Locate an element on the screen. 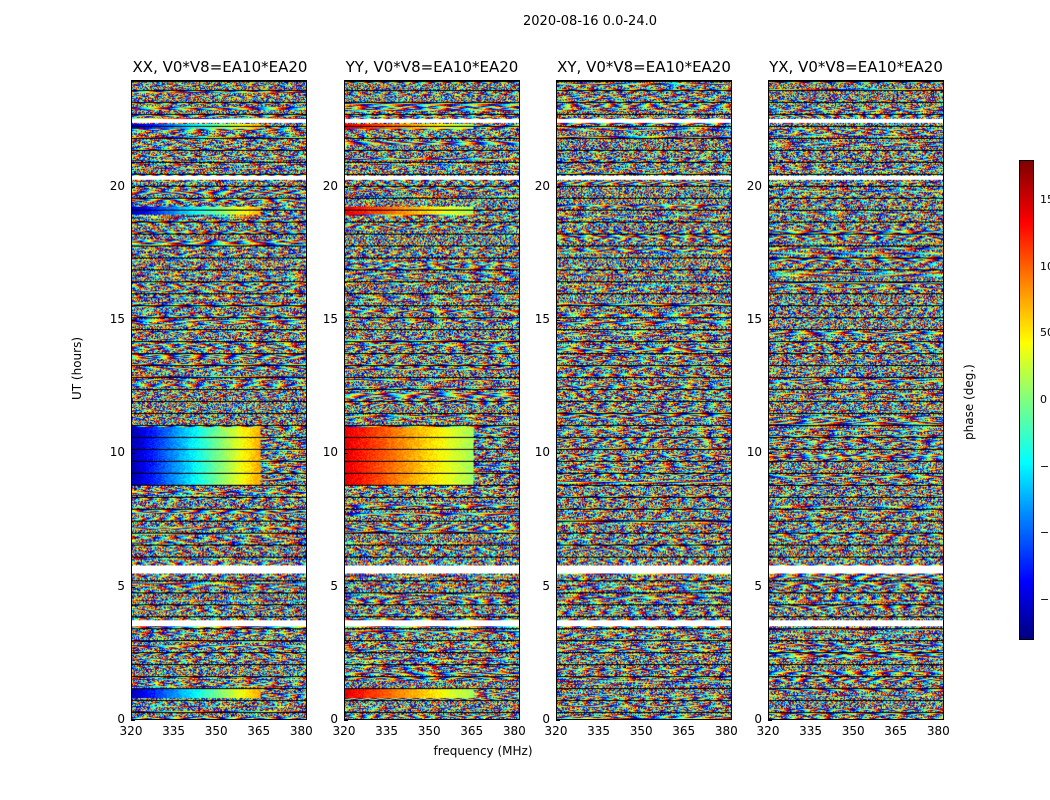 This screenshot has height=800, width=1050. heatmap-panel-xy is located at coordinates (644, 400).